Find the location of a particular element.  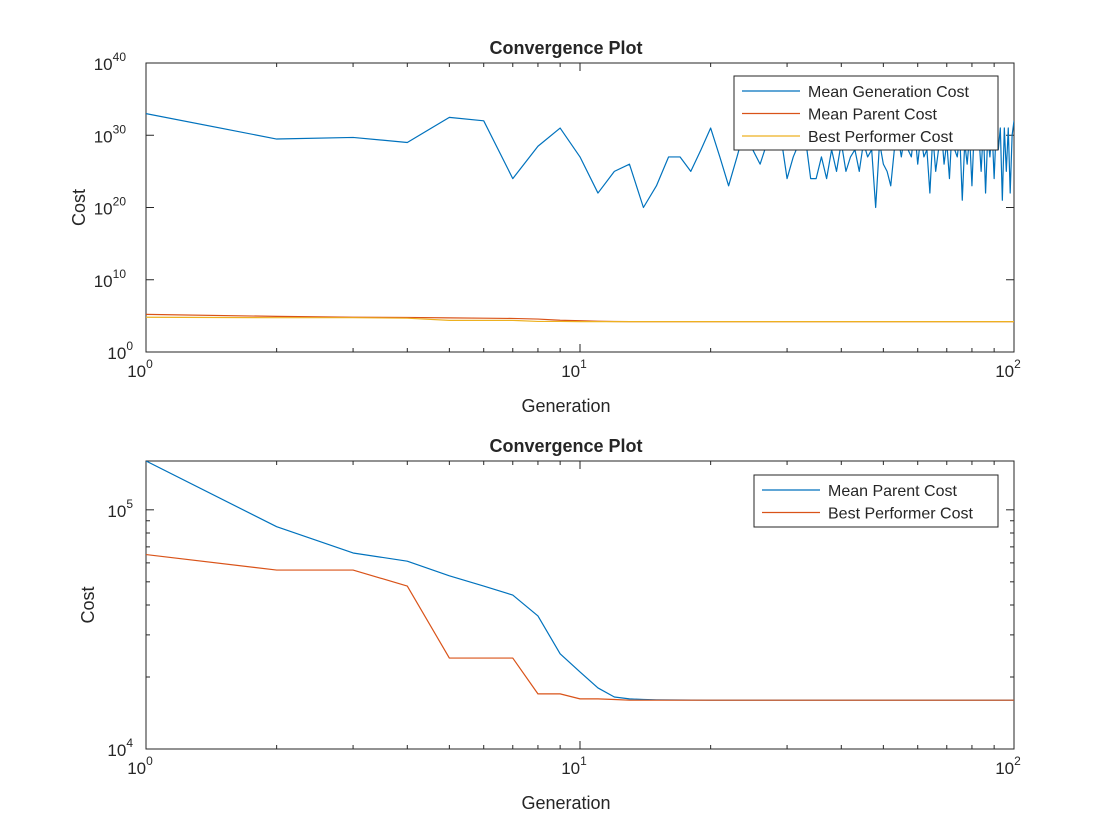

y-tick-label: 1030 is located at coordinates (110, 134).